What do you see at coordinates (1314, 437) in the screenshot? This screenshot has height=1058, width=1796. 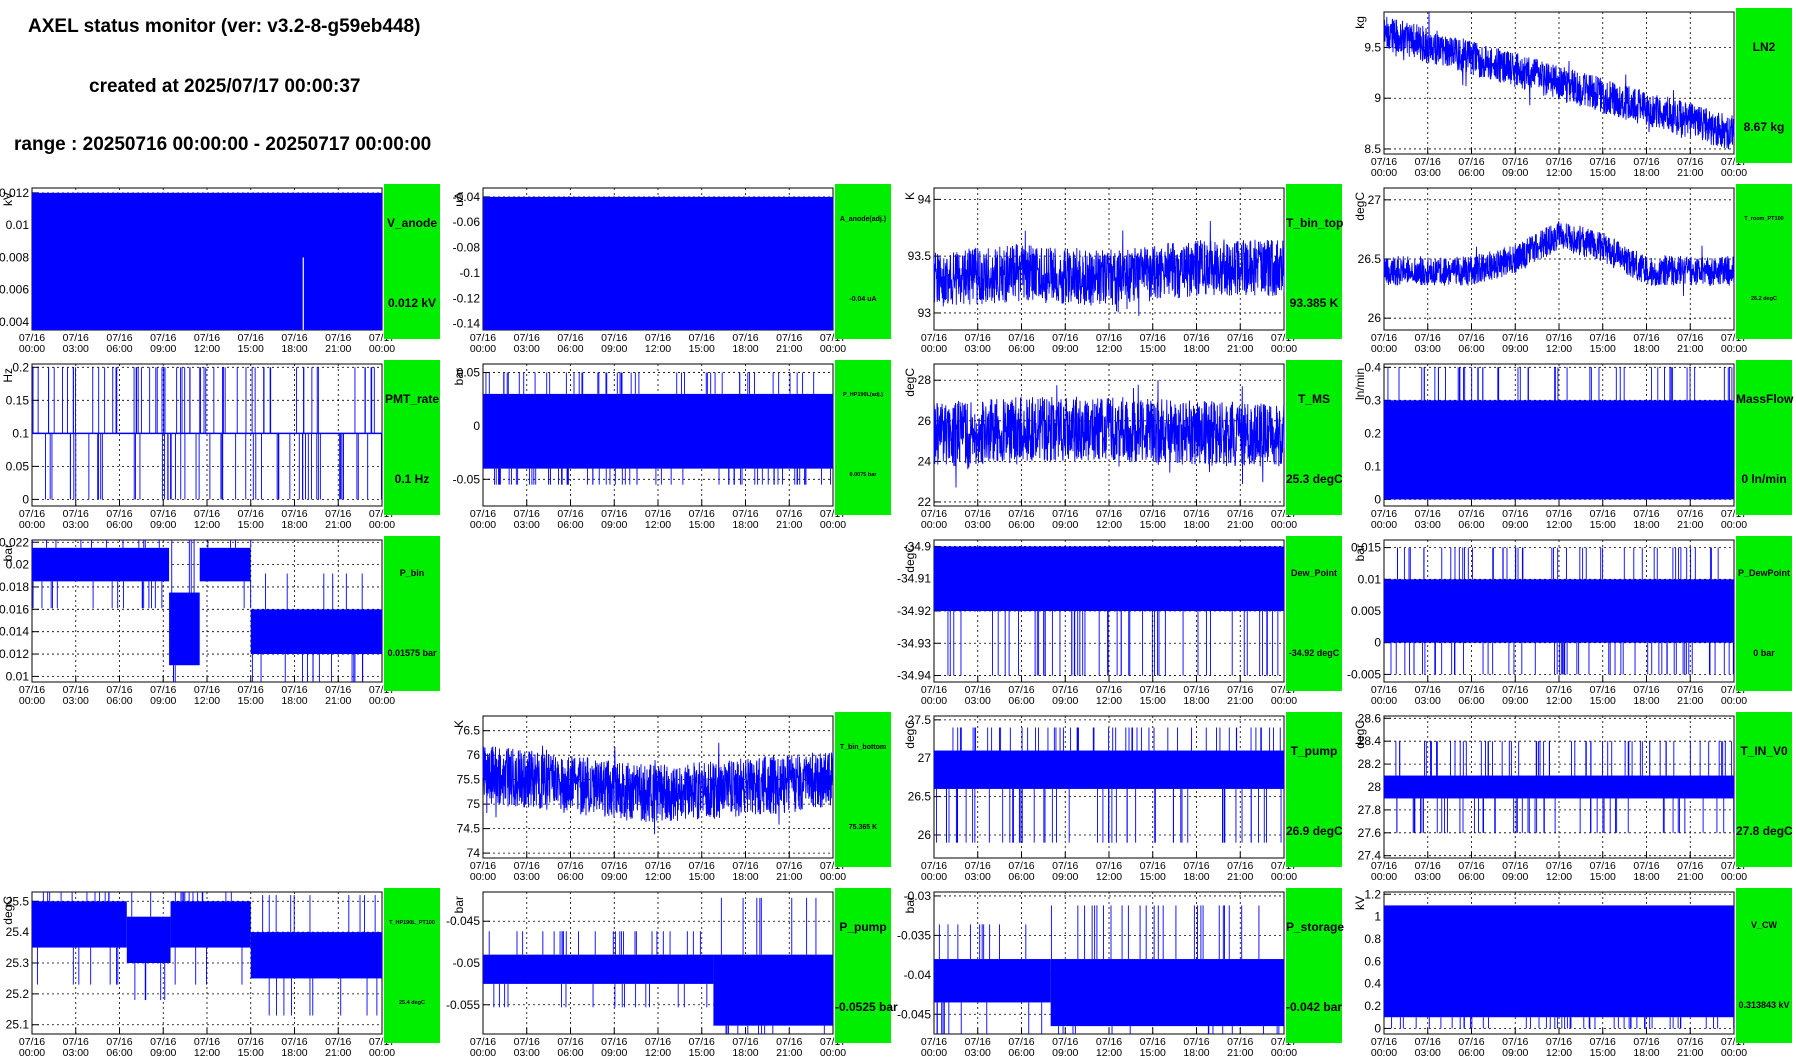 I see `status-box: T_MS 25.3 degC` at bounding box center [1314, 437].